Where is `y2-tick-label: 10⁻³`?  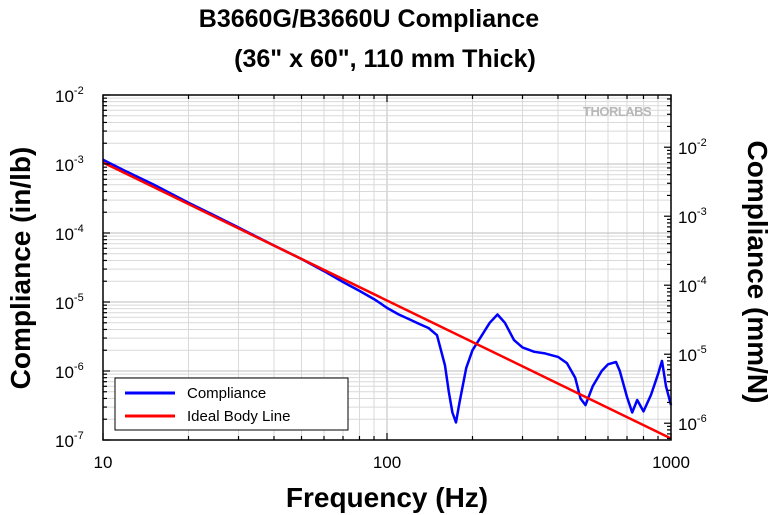
y2-tick-label: 10⁻³ is located at coordinates (692, 216).